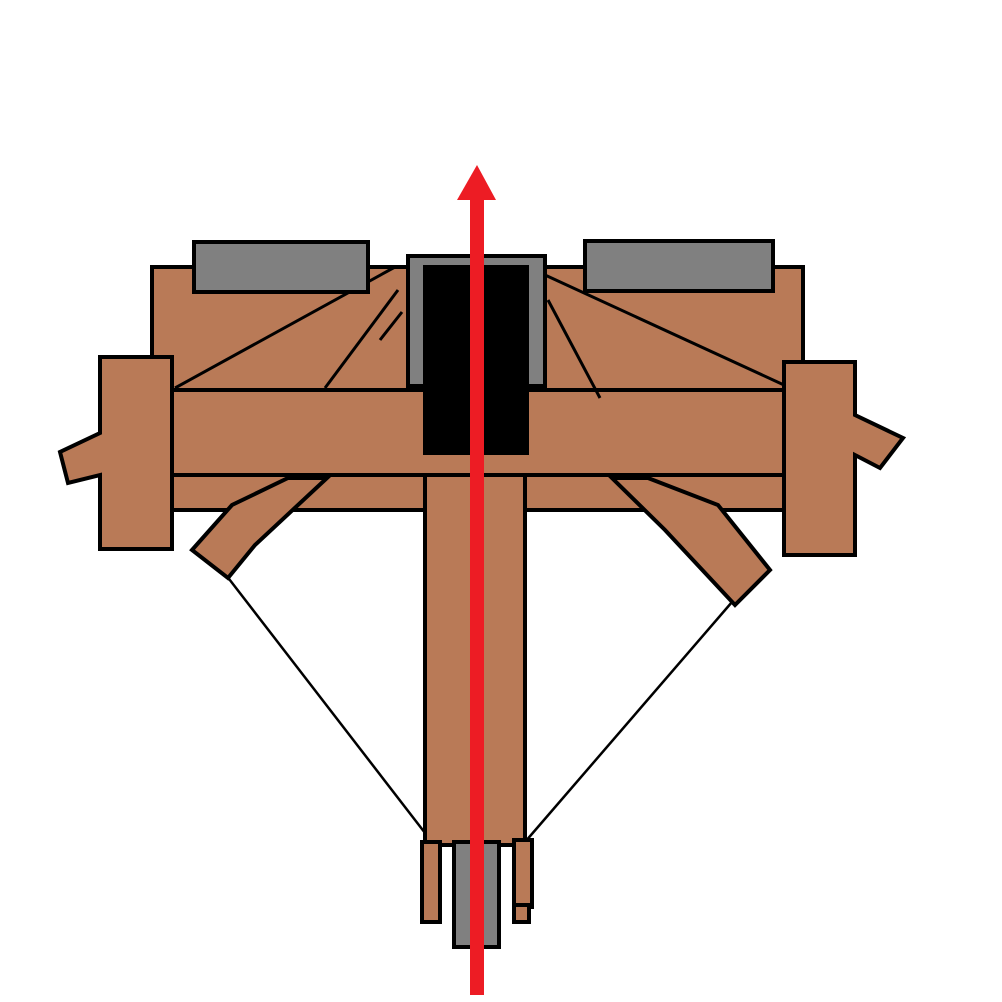  I want to click on wheel-bracket-right-foot, so click(521, 913).